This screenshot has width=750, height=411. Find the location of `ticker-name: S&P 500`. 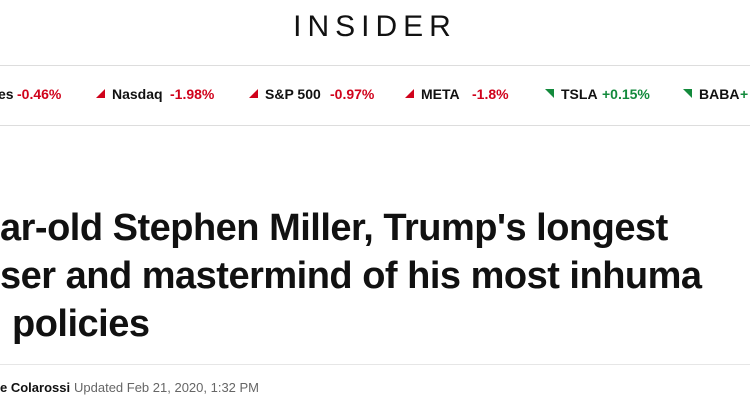

ticker-name: S&P 500 is located at coordinates (293, 94).